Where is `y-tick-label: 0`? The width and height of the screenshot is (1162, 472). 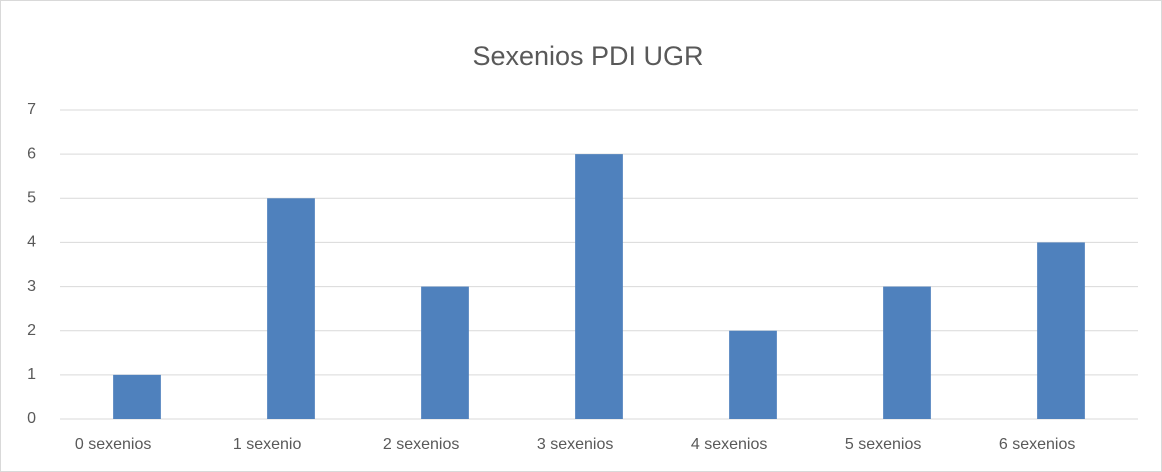 y-tick-label: 0 is located at coordinates (31, 418).